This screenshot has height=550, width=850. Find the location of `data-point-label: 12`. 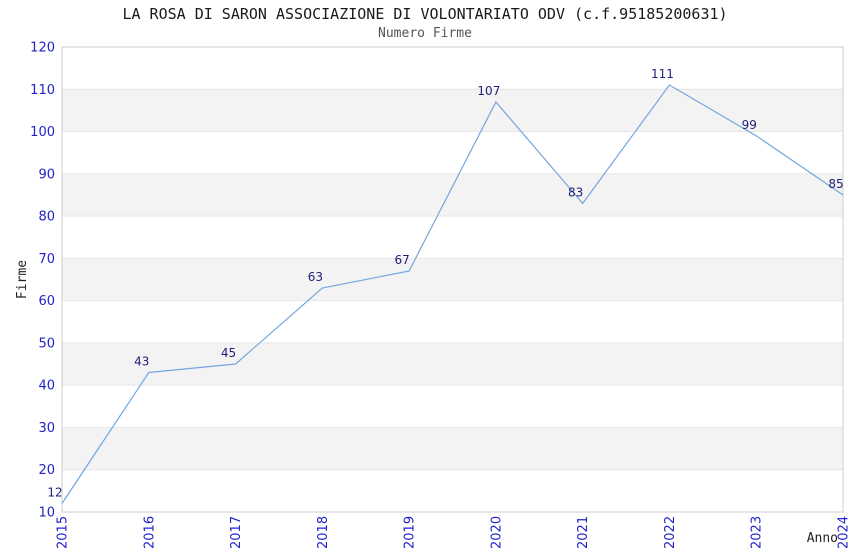

data-point-label: 12 is located at coordinates (54, 493).